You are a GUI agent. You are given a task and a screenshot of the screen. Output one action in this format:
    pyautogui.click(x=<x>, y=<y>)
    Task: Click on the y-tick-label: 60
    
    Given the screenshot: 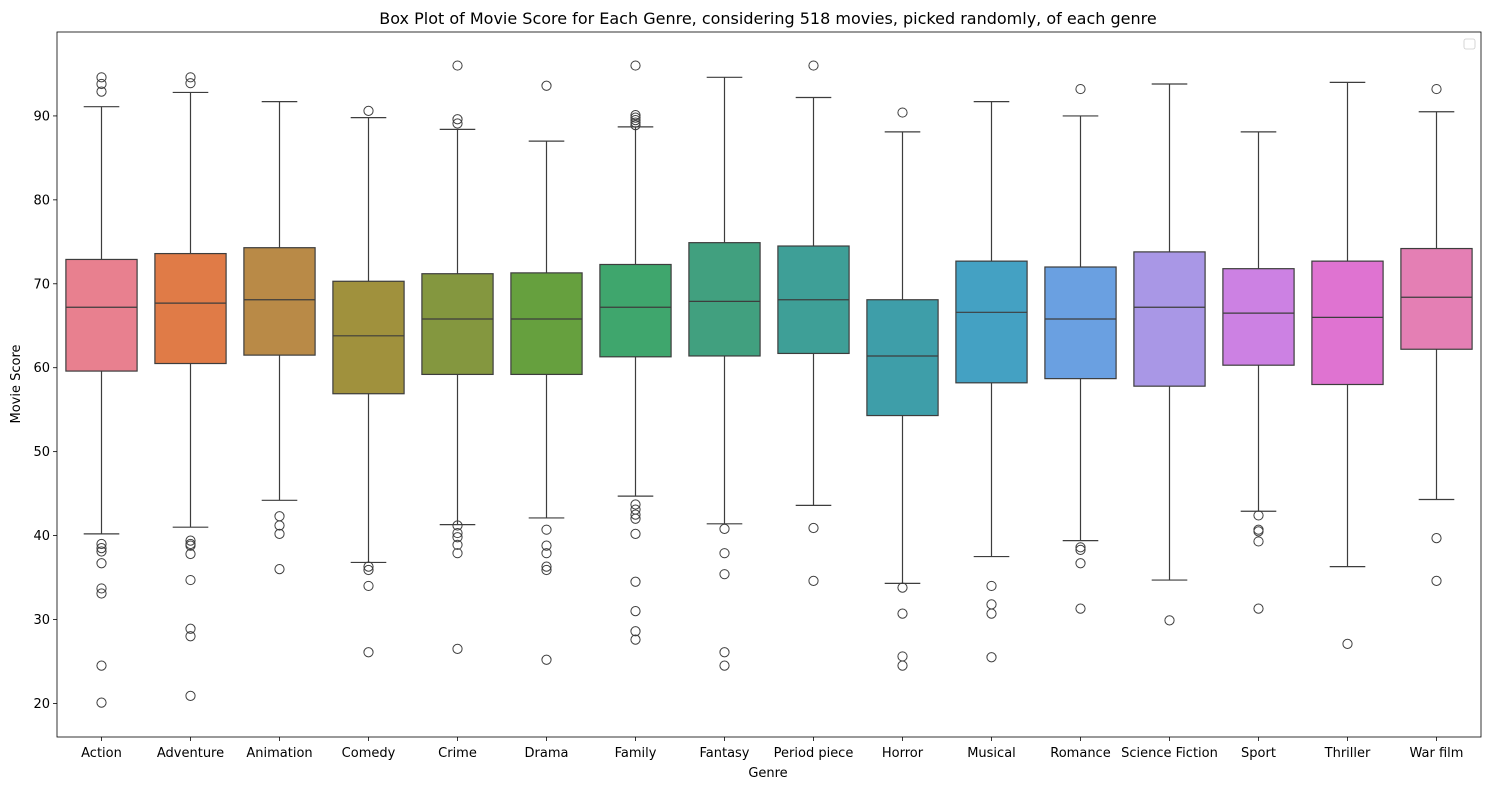 What is the action you would take?
    pyautogui.click(x=41, y=368)
    